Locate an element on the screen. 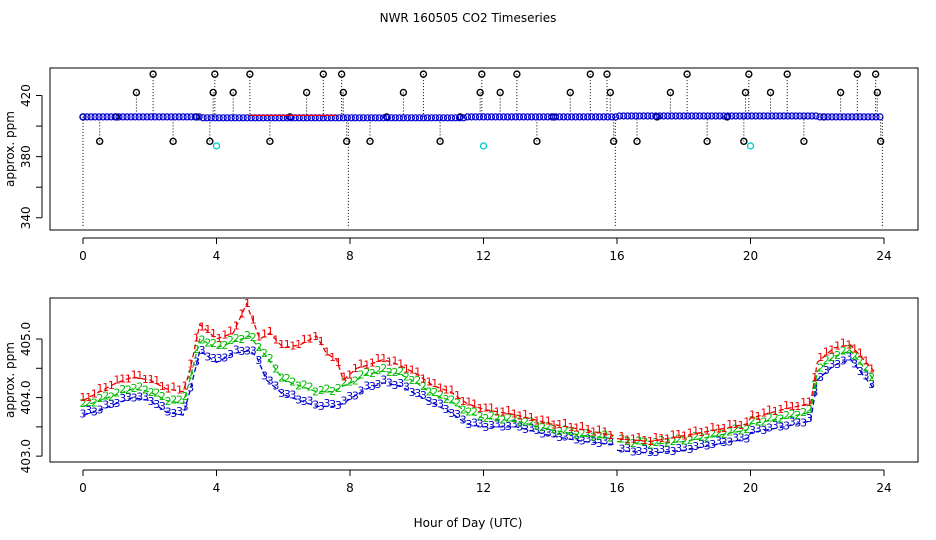 Image resolution: width=936 pixels, height=540 pixels. bottom-y-tick-label: 403.0 is located at coordinates (26, 456).